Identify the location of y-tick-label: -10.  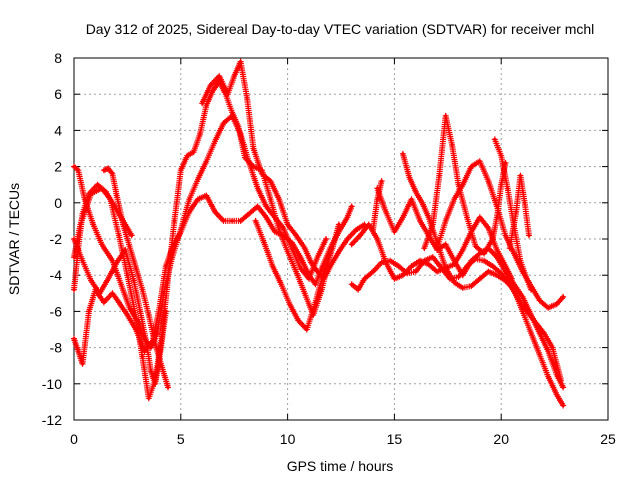
(52, 384).